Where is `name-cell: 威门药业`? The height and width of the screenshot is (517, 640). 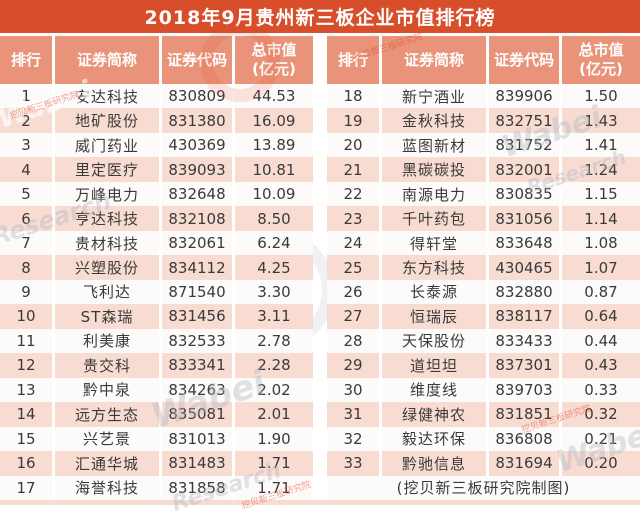 name-cell: 威门药业 is located at coordinates (107, 145).